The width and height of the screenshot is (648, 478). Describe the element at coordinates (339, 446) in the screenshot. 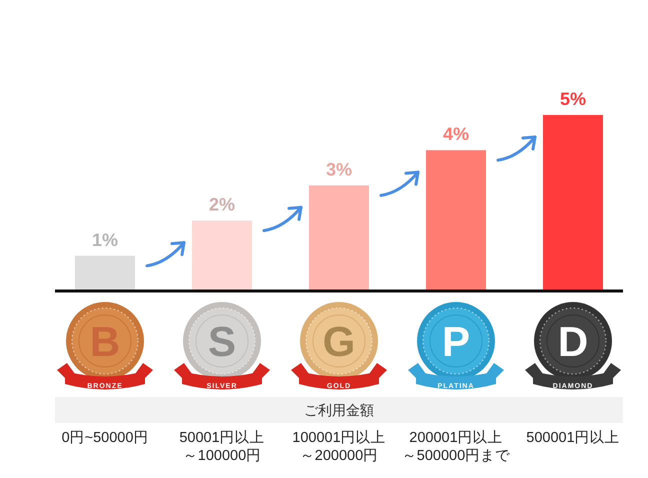

I see `x-tick-label: 100001円以上～200000円` at that location.